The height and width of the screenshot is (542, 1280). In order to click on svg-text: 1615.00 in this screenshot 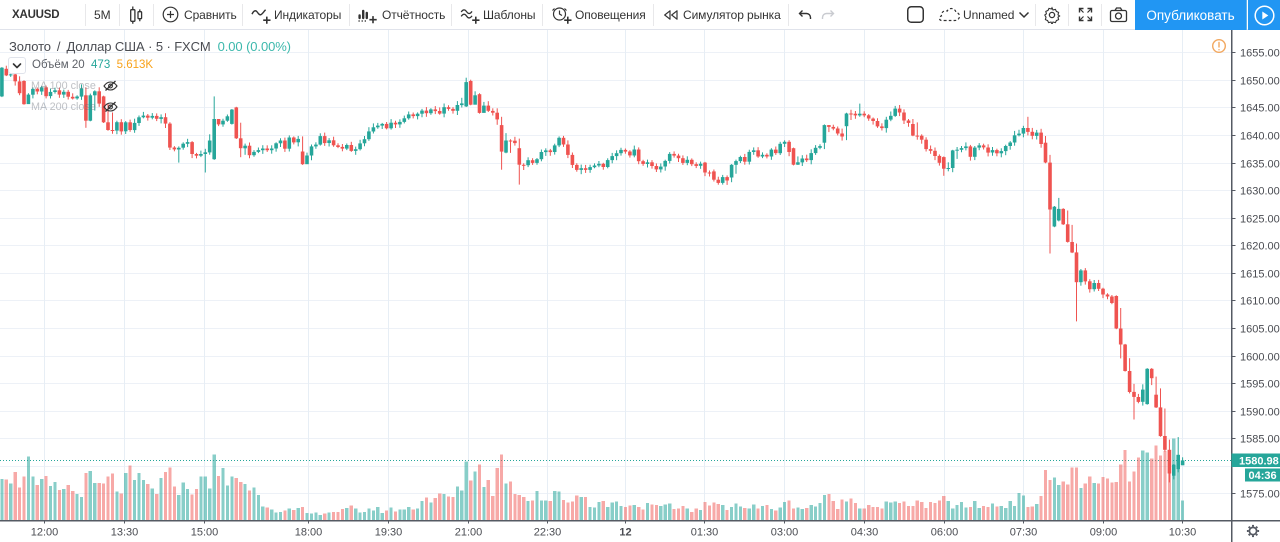, I will do `click(1260, 275)`.